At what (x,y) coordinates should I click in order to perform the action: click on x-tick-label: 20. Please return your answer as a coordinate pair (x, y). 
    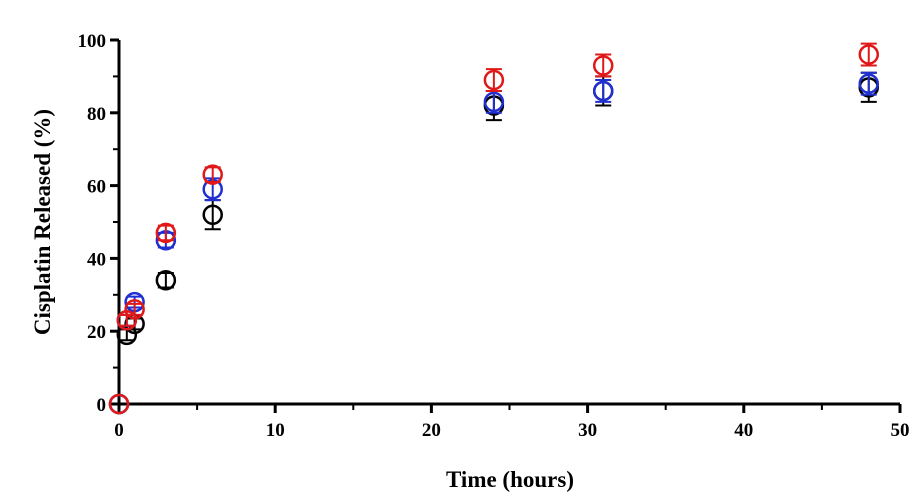
    Looking at the image, I should click on (431, 430).